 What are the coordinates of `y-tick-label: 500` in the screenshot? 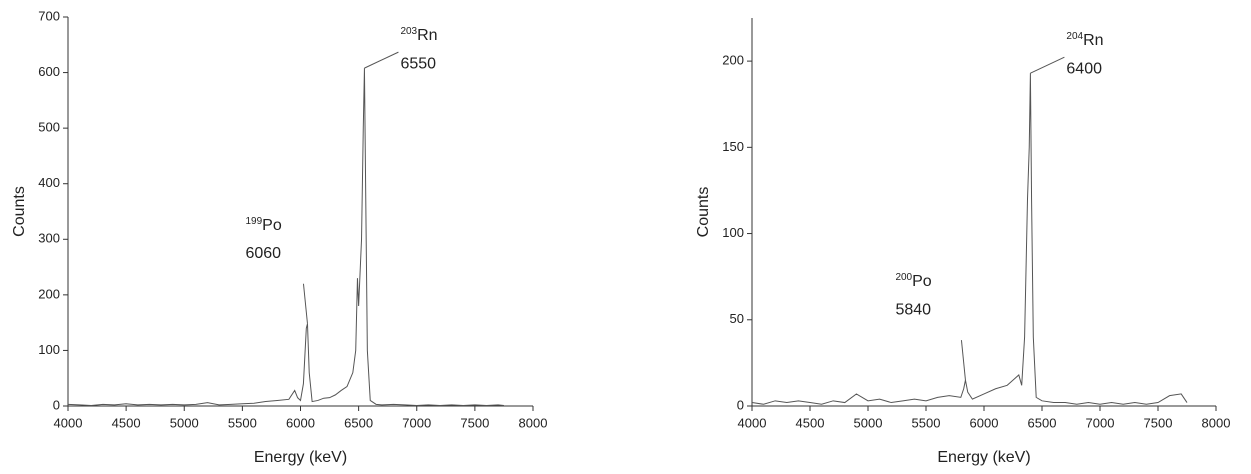 It's located at (49, 127).